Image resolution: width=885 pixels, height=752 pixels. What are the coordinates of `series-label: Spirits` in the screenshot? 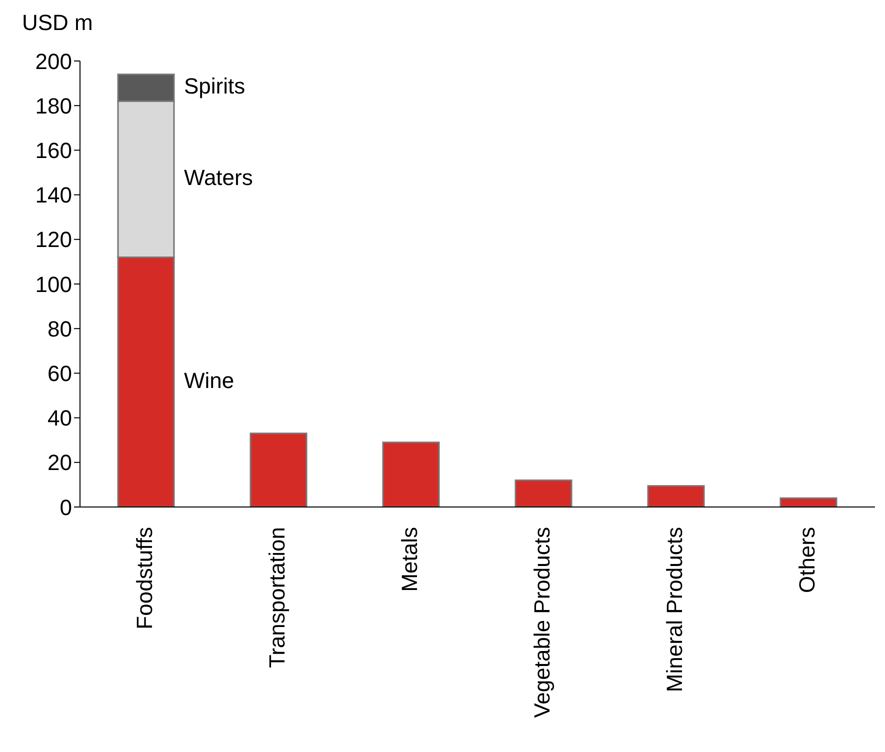 It's located at (215, 86).